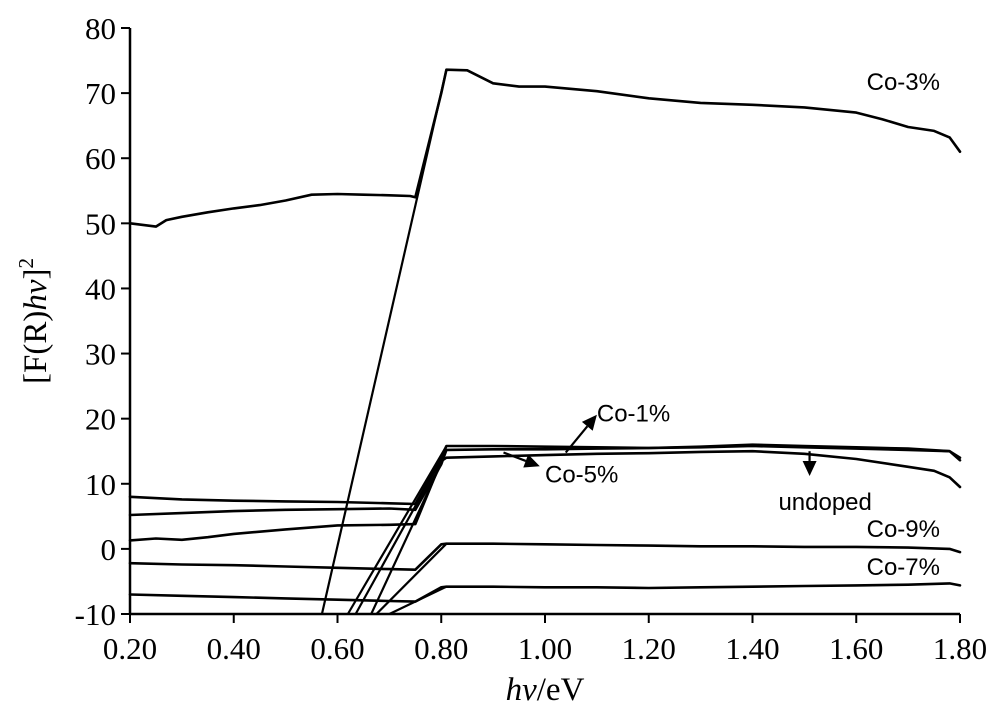 This screenshot has height=708, width=1000. Describe the element at coordinates (581, 474) in the screenshot. I see `series-label: Co-5%` at that location.